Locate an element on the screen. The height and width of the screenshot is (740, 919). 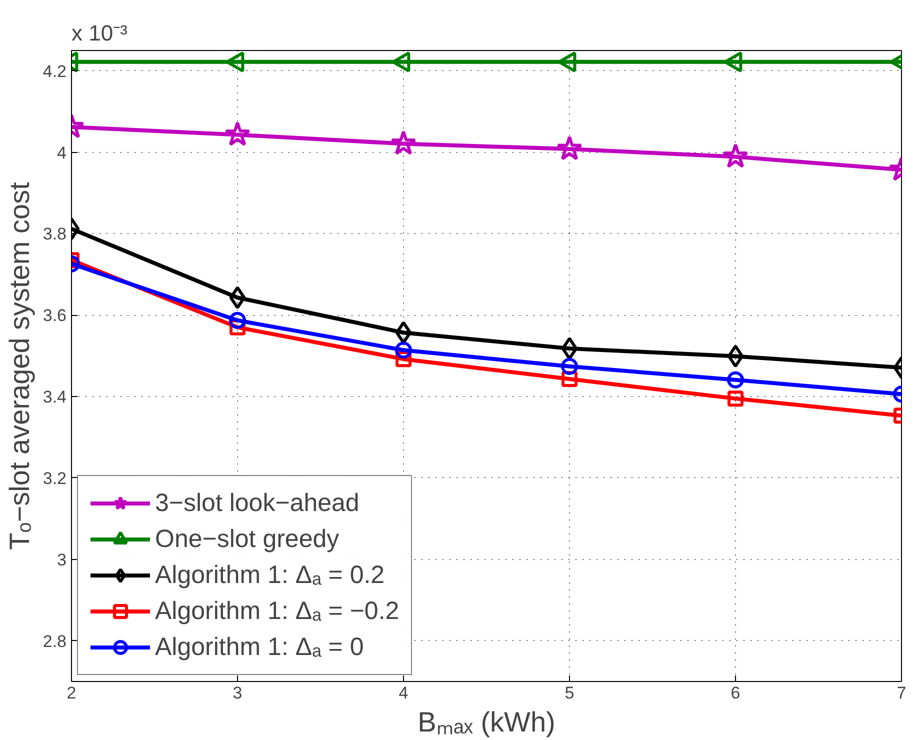
x-tick-label: 5 is located at coordinates (569, 693).